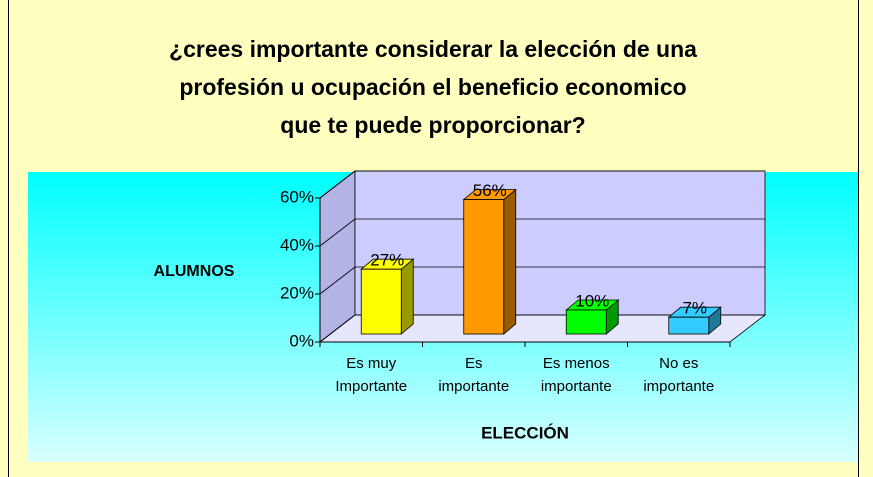 The image size is (873, 477). What do you see at coordinates (490, 190) in the screenshot?
I see `data-label: 56%` at bounding box center [490, 190].